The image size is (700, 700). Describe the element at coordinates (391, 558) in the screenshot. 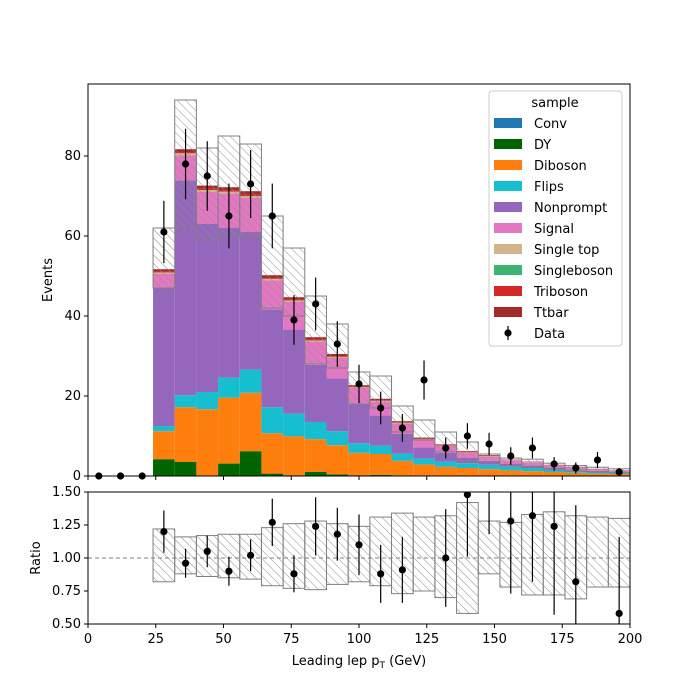

I see `ratio-points` at that location.